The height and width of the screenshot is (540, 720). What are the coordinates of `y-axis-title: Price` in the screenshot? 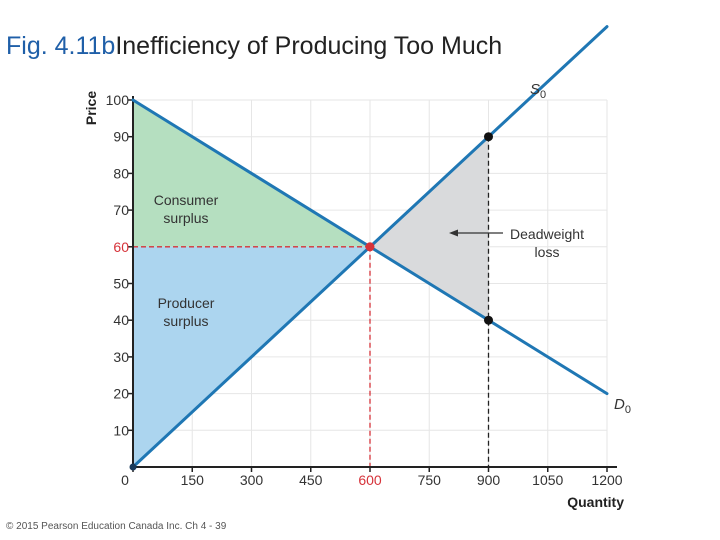 It's located at (91, 108).